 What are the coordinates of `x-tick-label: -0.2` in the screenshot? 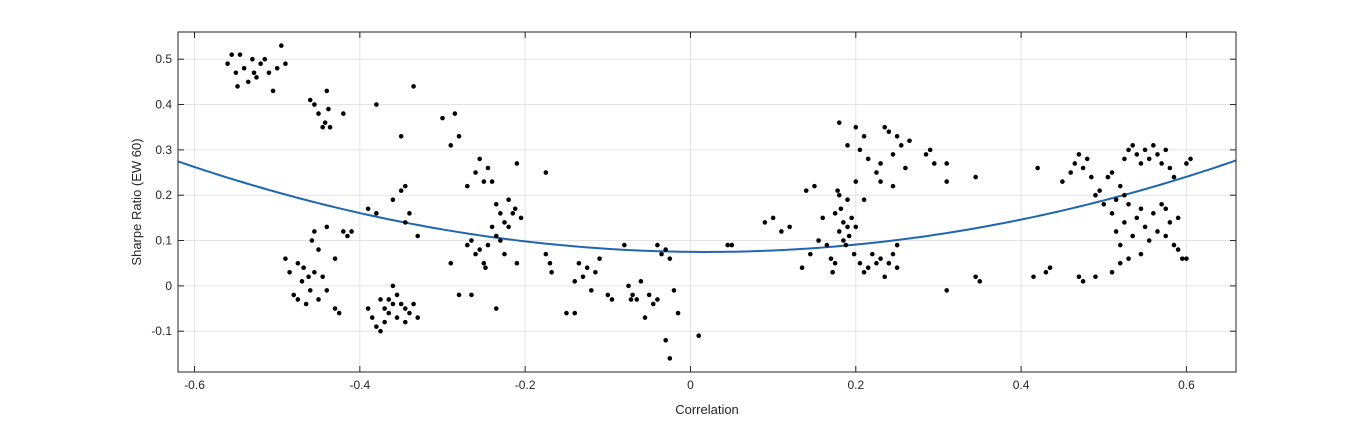 It's located at (525, 385).